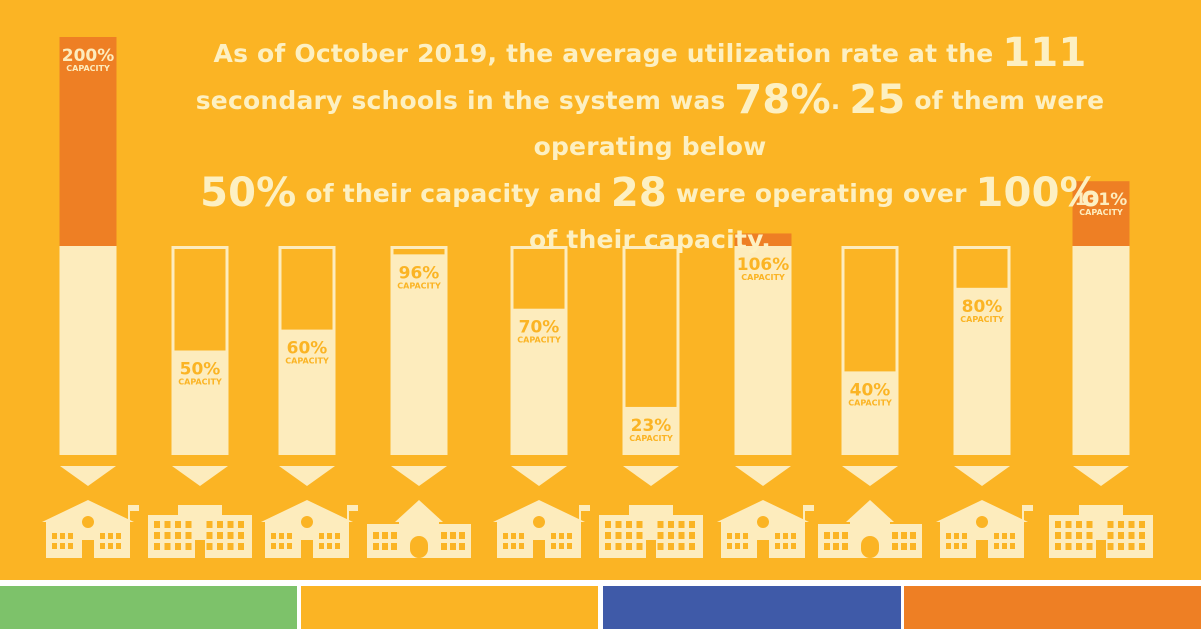  Describe the element at coordinates (819, 123) in the screenshot. I see `headline-text-4: of them were operating below` at that location.